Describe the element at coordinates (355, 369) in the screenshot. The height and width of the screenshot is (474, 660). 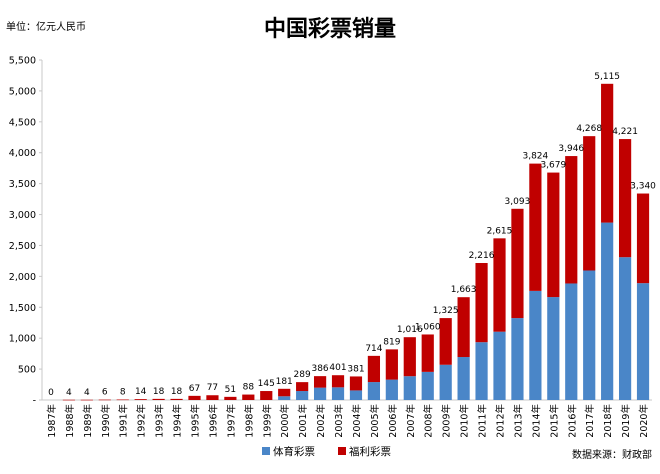
I see `data-label: 381` at that location.